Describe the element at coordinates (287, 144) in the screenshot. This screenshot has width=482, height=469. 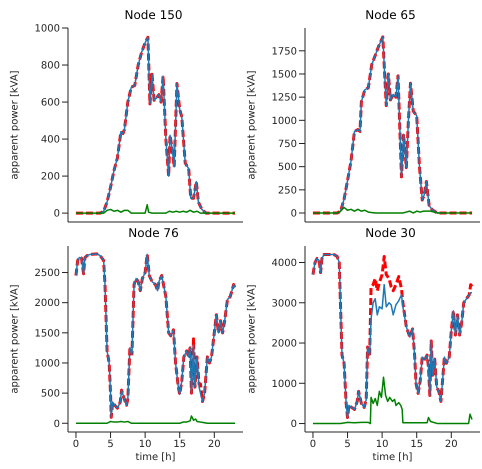
I see `y-tick-label: 750` at that location.